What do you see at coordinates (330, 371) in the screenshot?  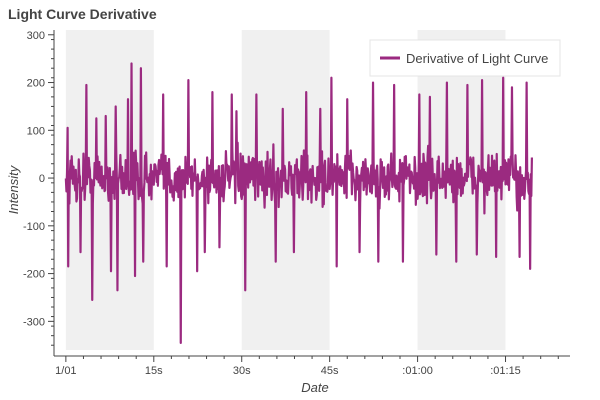 I see `x-tick-label-3: 45s` at bounding box center [330, 371].